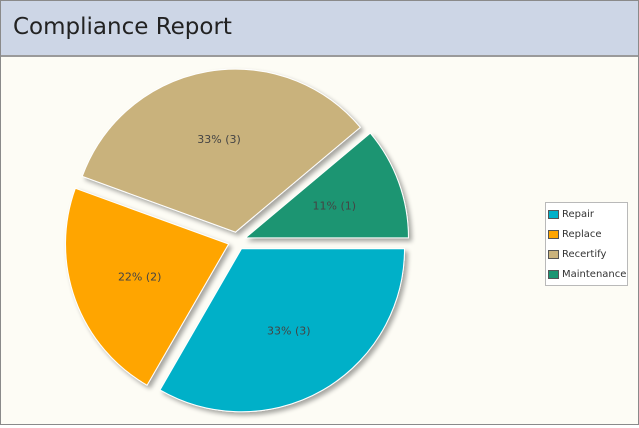 The image size is (639, 428). What do you see at coordinates (594, 274) in the screenshot?
I see `legend-label: Maintenance` at bounding box center [594, 274].